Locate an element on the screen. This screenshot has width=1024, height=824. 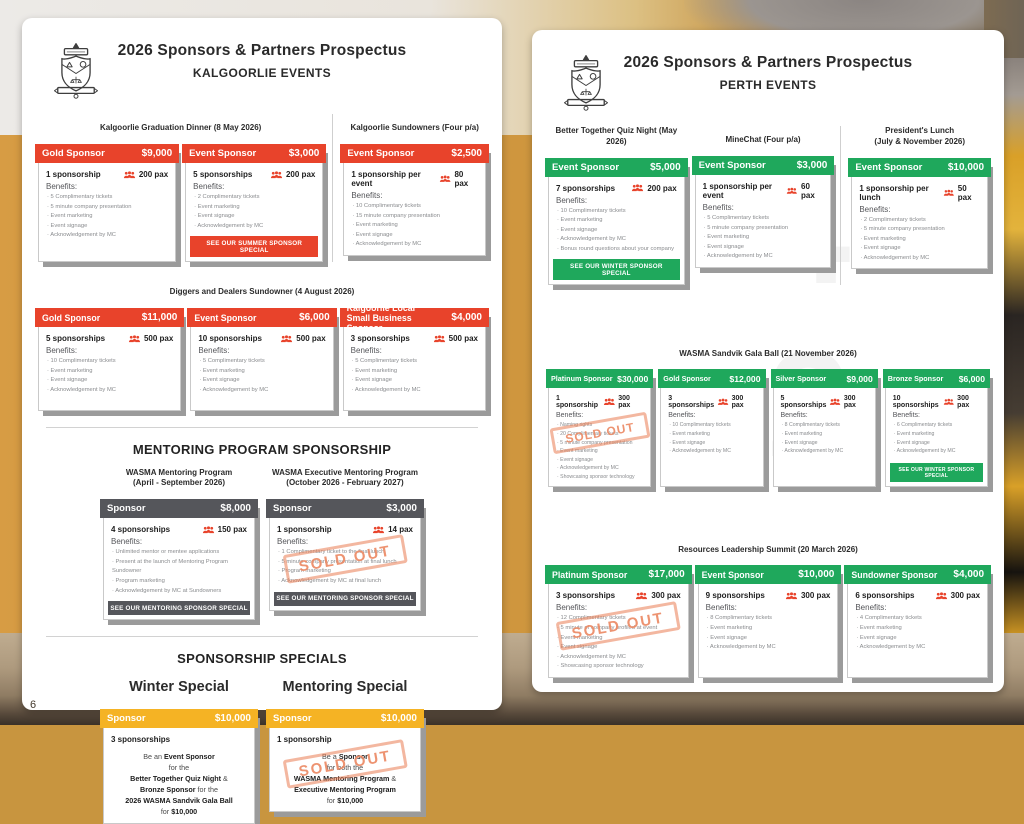
section-heading: President's Lunch (July & November 2026) is located at coordinates (920, 136).